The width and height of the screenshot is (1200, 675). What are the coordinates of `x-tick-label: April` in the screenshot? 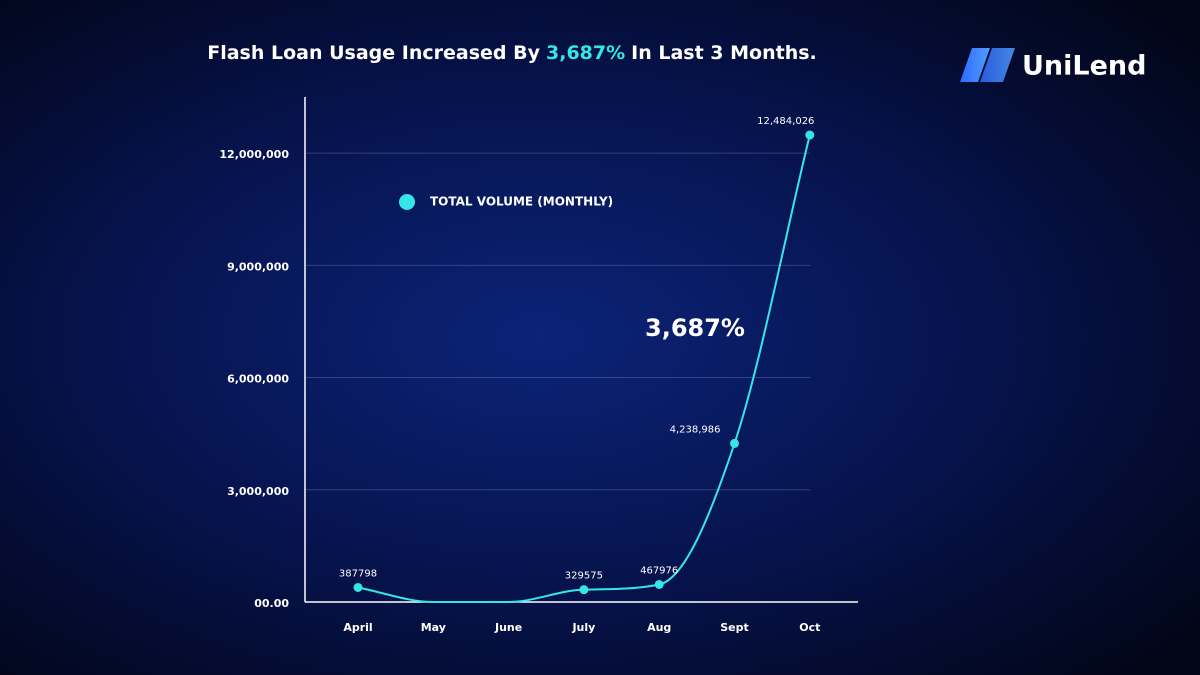 It's located at (357, 627).